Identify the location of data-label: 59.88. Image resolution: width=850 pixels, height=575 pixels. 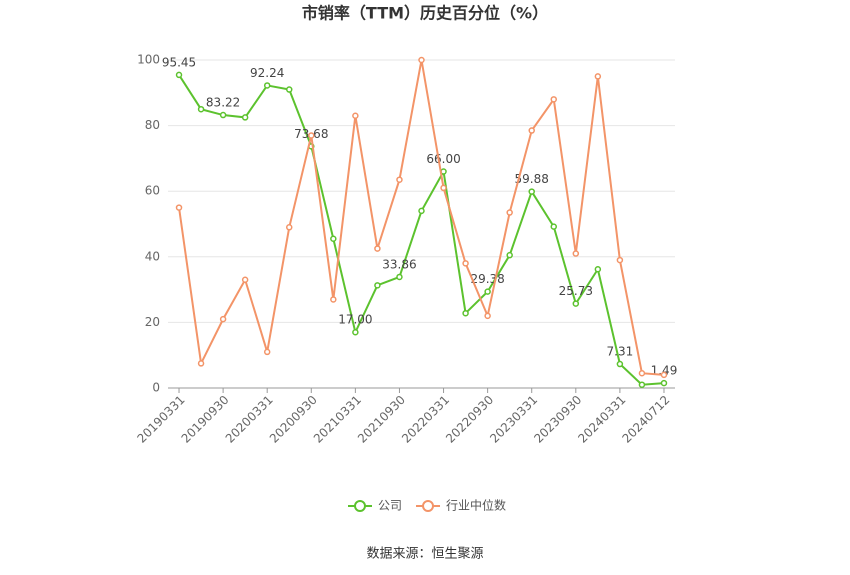
(532, 179).